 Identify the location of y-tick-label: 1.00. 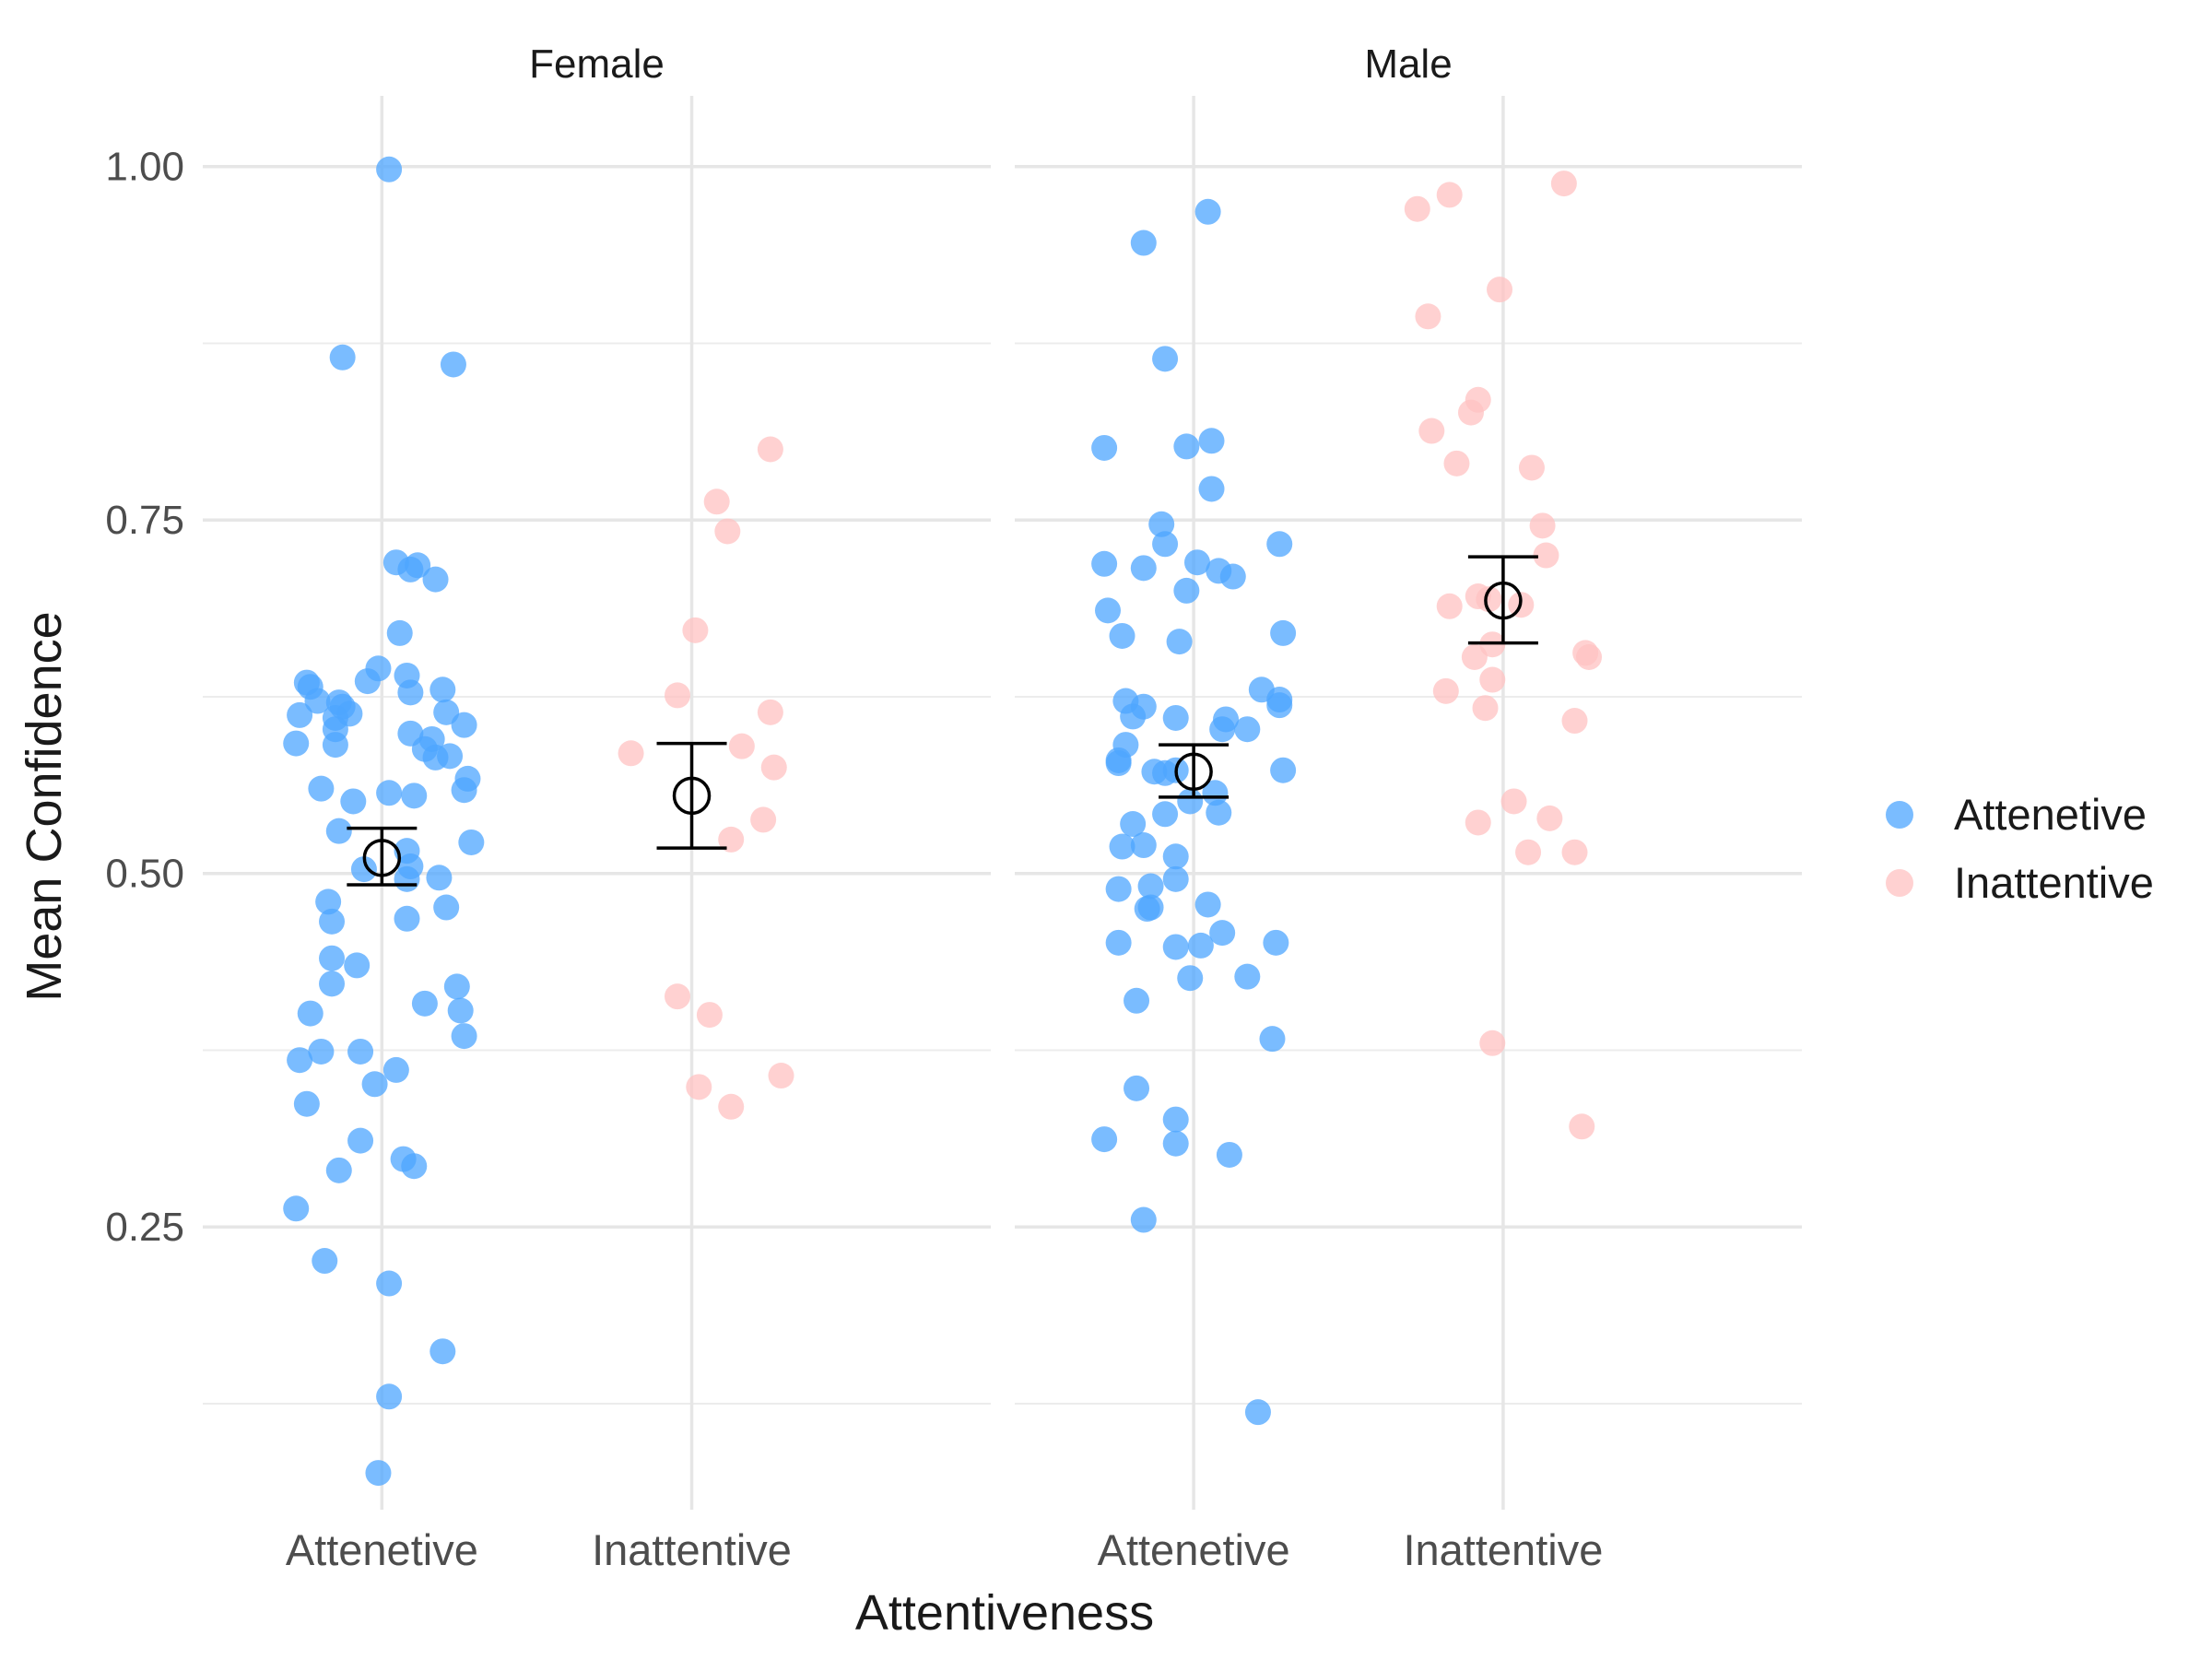
(144, 167).